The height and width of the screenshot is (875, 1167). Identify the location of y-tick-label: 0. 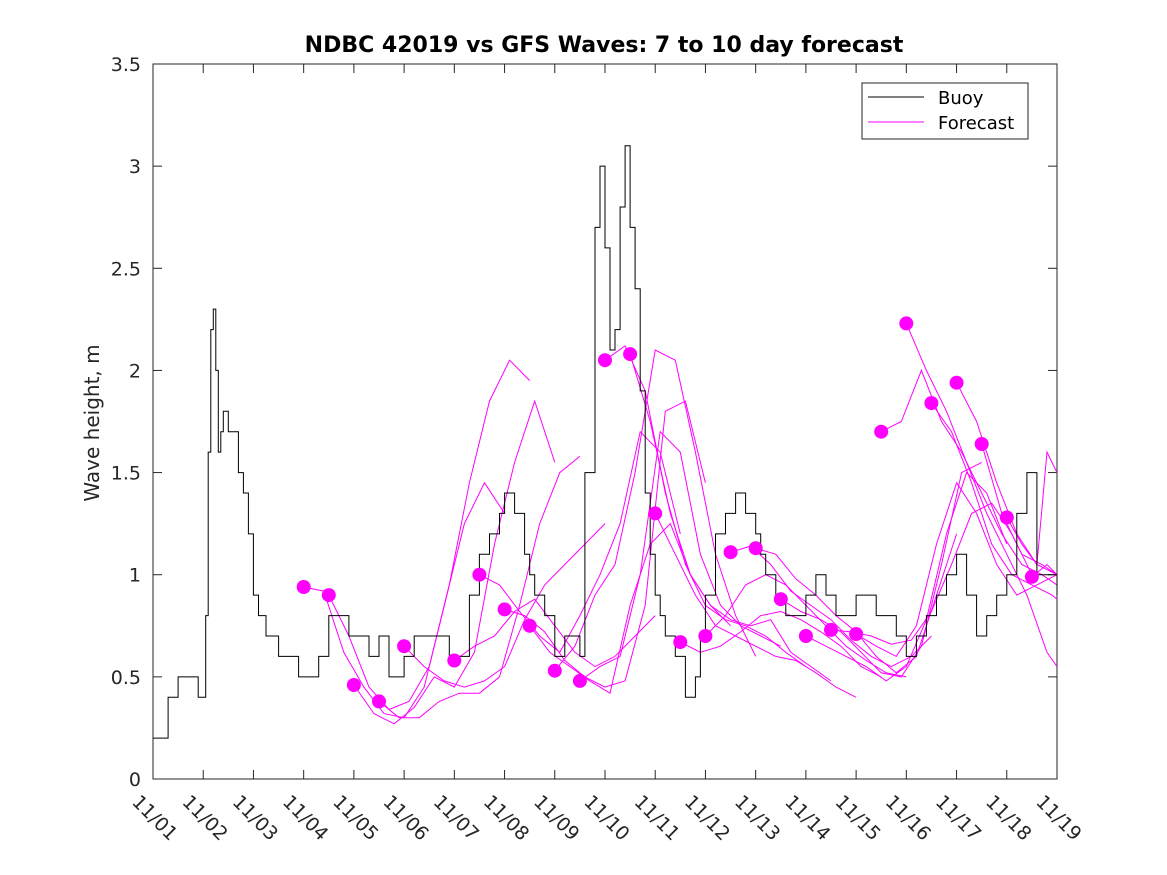
(135, 780).